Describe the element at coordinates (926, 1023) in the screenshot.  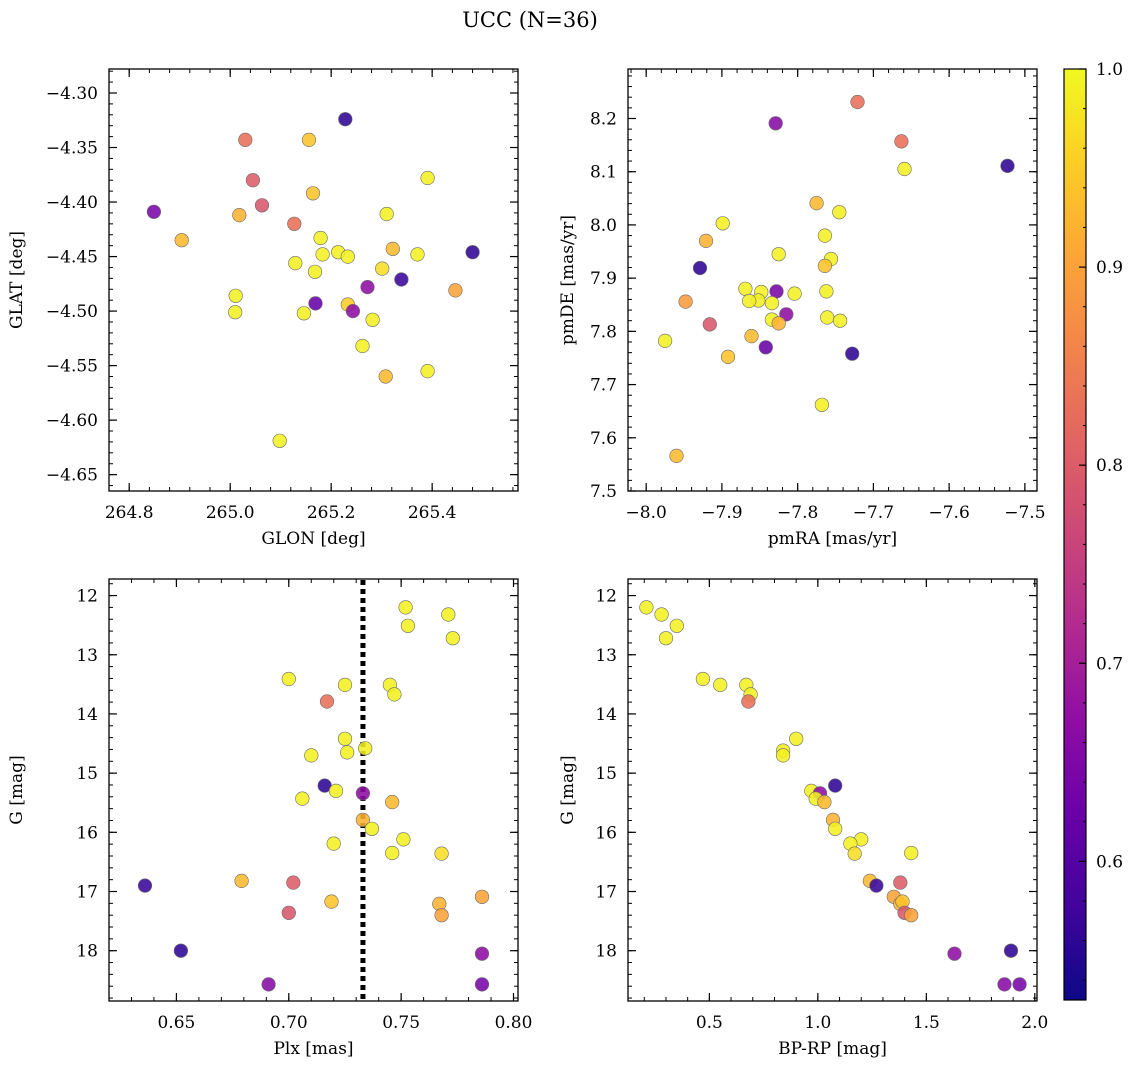
I see `x-tick-label: 1.5` at that location.